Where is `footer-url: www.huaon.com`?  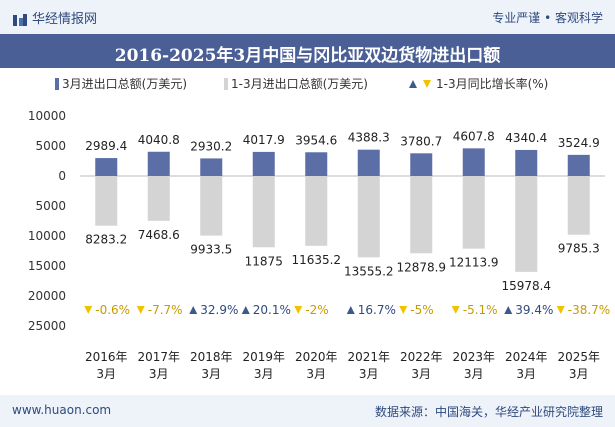
footer-url: www.huaon.com is located at coordinates (62, 410).